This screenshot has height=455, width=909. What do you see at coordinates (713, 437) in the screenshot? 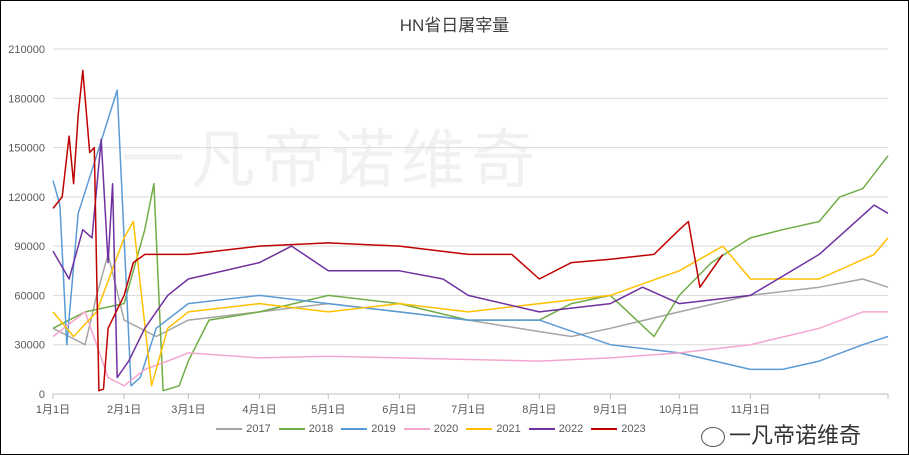
I see `wechat-icon` at bounding box center [713, 437].